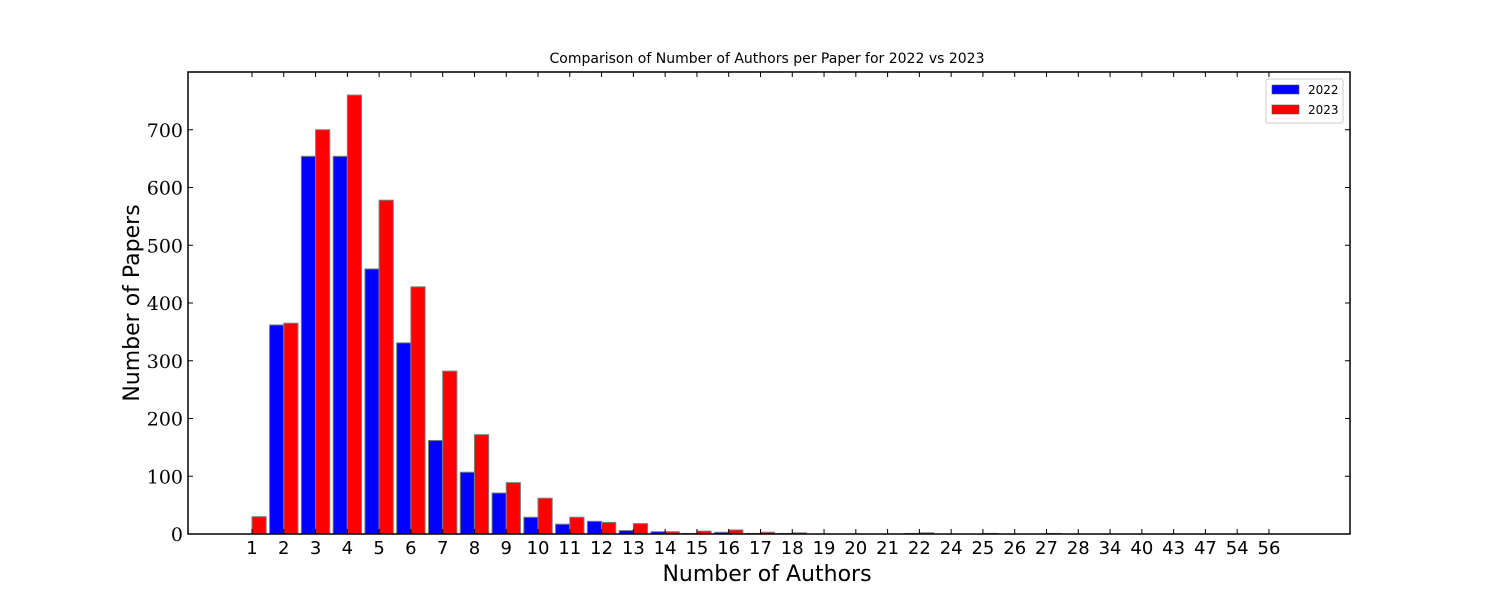 This screenshot has width=1500, height=605. I want to click on x-tick-label-14: 14, so click(665, 548).